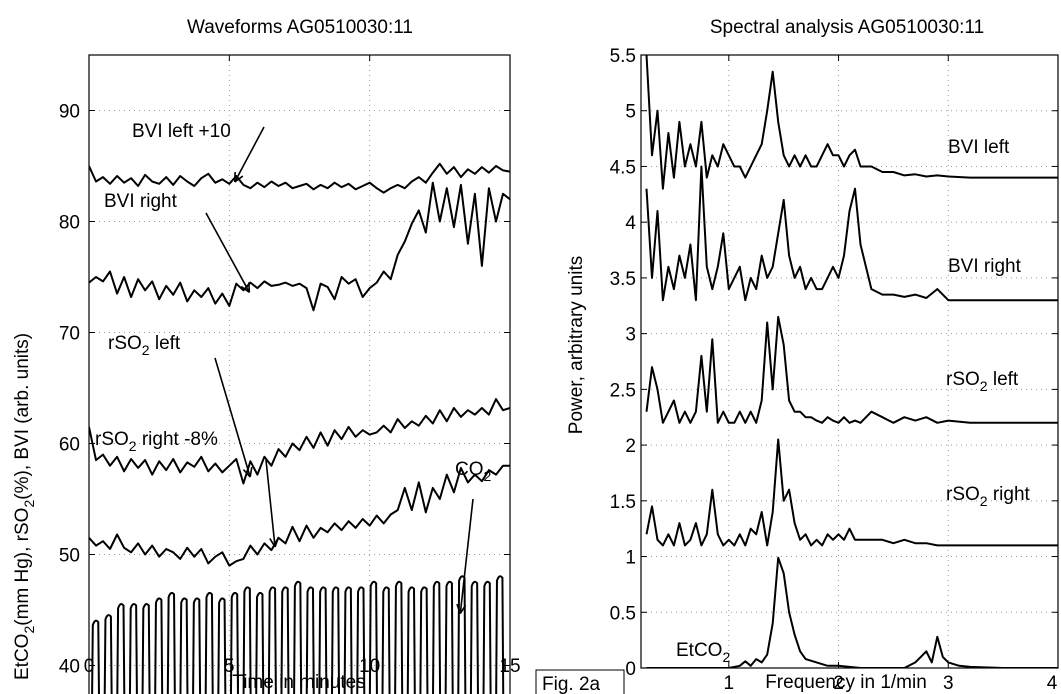 This screenshot has width=1061, height=694. I want to click on spectral-label-bvi-left: BVI left, so click(979, 147).